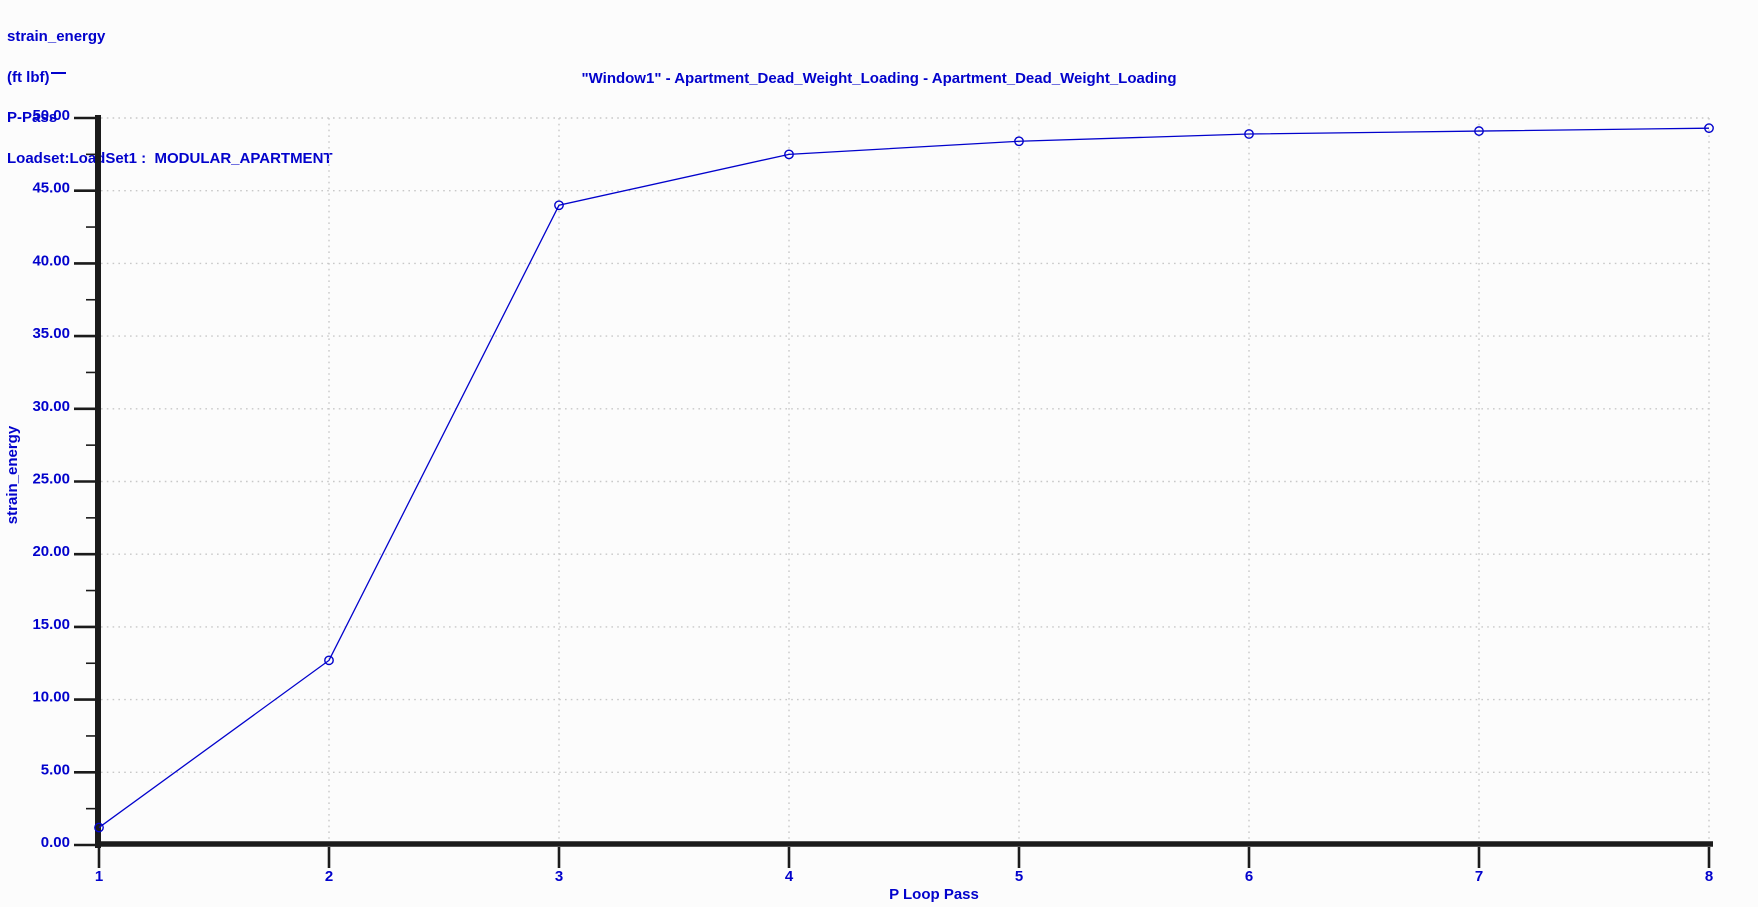 The height and width of the screenshot is (907, 1758). Describe the element at coordinates (51, 479) in the screenshot. I see `y-tick-label: 25.00` at that location.